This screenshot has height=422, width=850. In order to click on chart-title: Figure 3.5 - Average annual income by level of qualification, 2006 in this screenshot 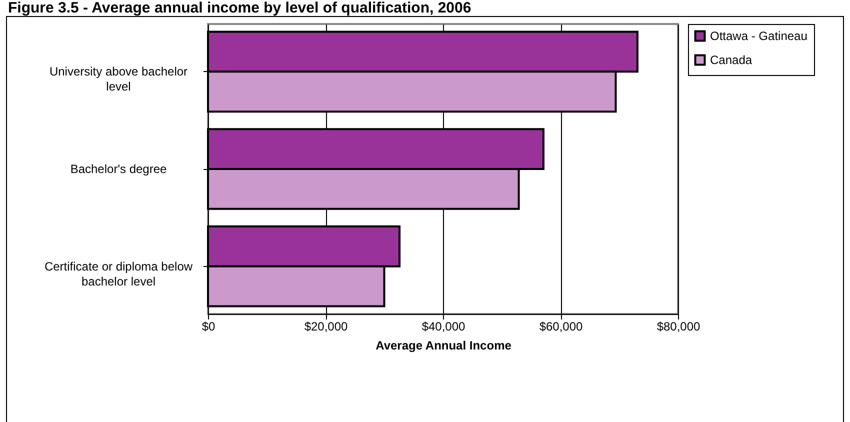, I will do `click(240, 8)`.